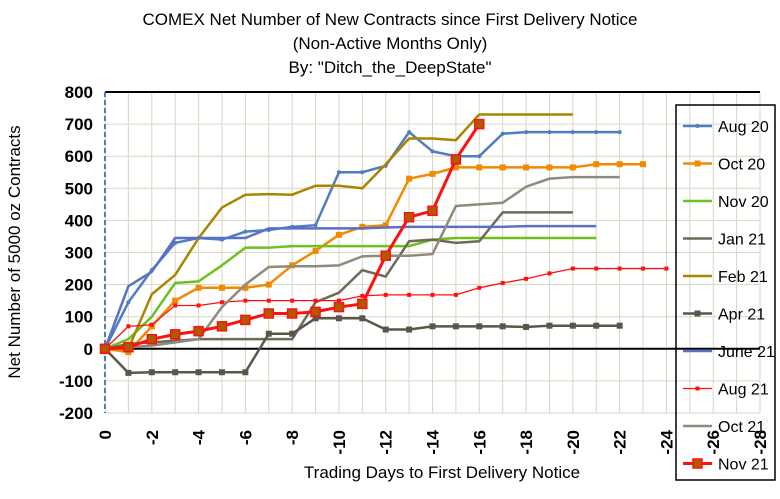 The image size is (780, 499). I want to click on x-tick-label: -24, so click(666, 441).